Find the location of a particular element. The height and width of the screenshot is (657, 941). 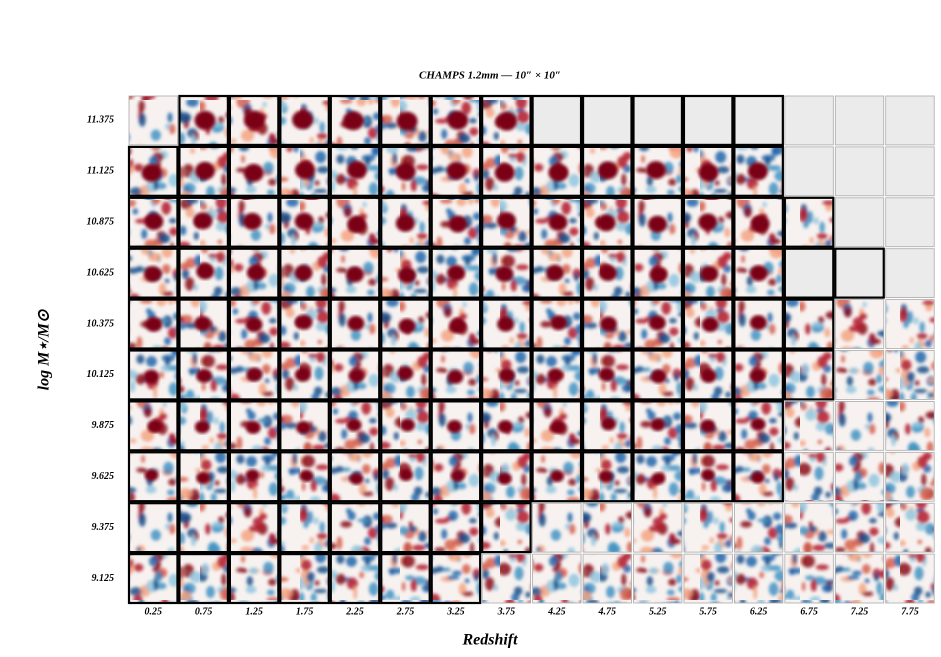

x-tick-label: 5.75 is located at coordinates (708, 611).